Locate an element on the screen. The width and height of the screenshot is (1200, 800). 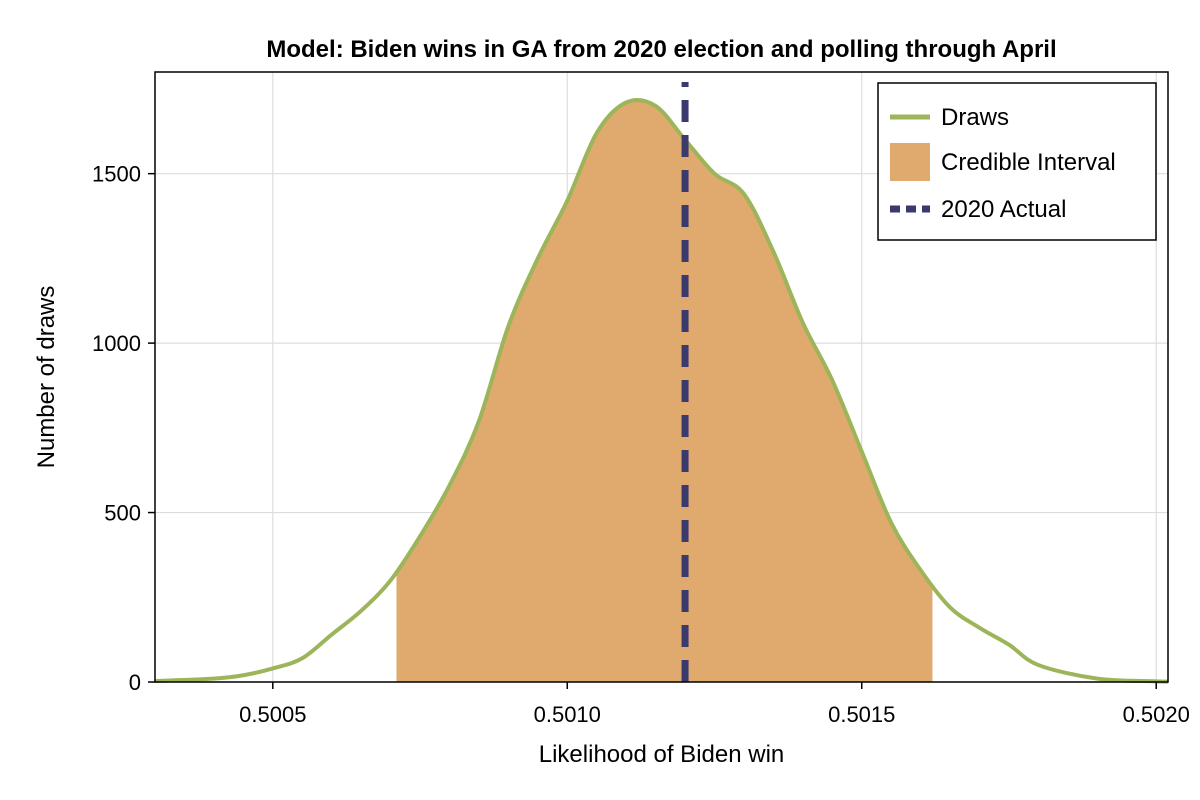
legend-credible-interval-swatch is located at coordinates (910, 162).